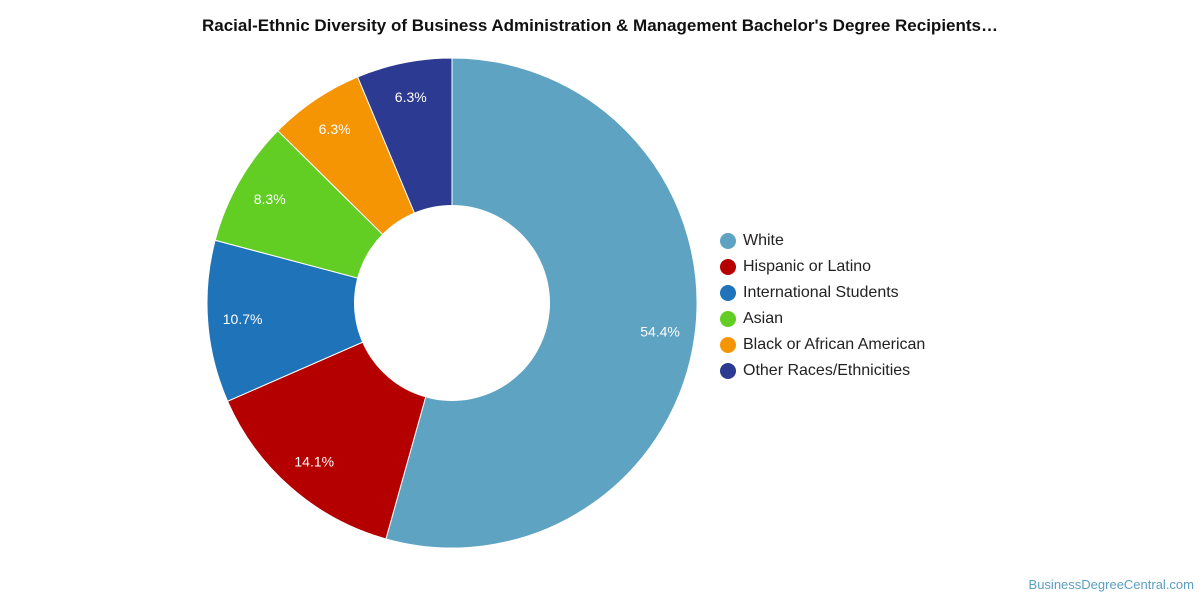 The height and width of the screenshot is (600, 1200). Describe the element at coordinates (243, 319) in the screenshot. I see `slice-value-label: 10.7%` at that location.